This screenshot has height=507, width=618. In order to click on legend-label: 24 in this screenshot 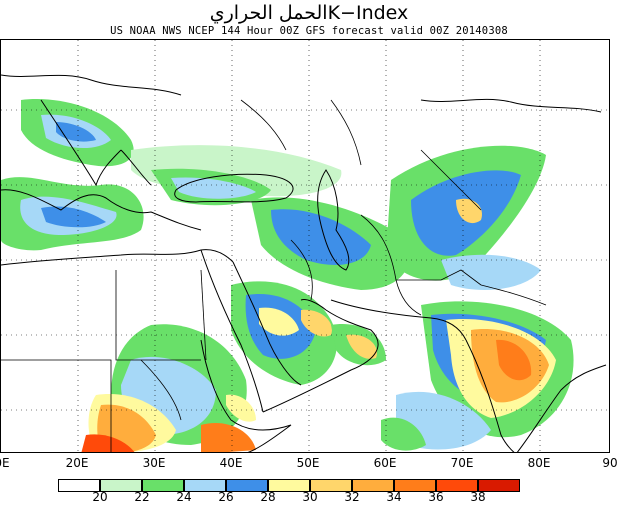, I will do `click(184, 497)`.